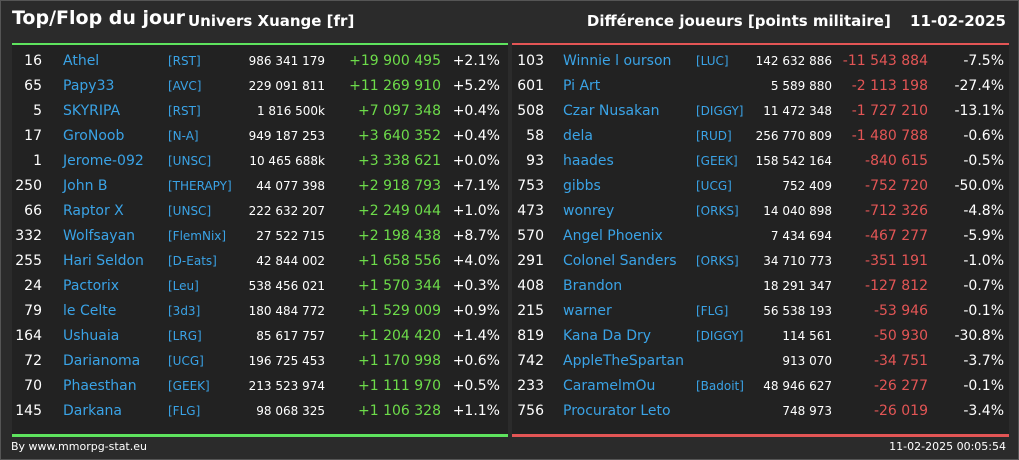 Image resolution: width=1019 pixels, height=460 pixels. I want to click on difference-cell: +1 204 420, so click(399, 336).